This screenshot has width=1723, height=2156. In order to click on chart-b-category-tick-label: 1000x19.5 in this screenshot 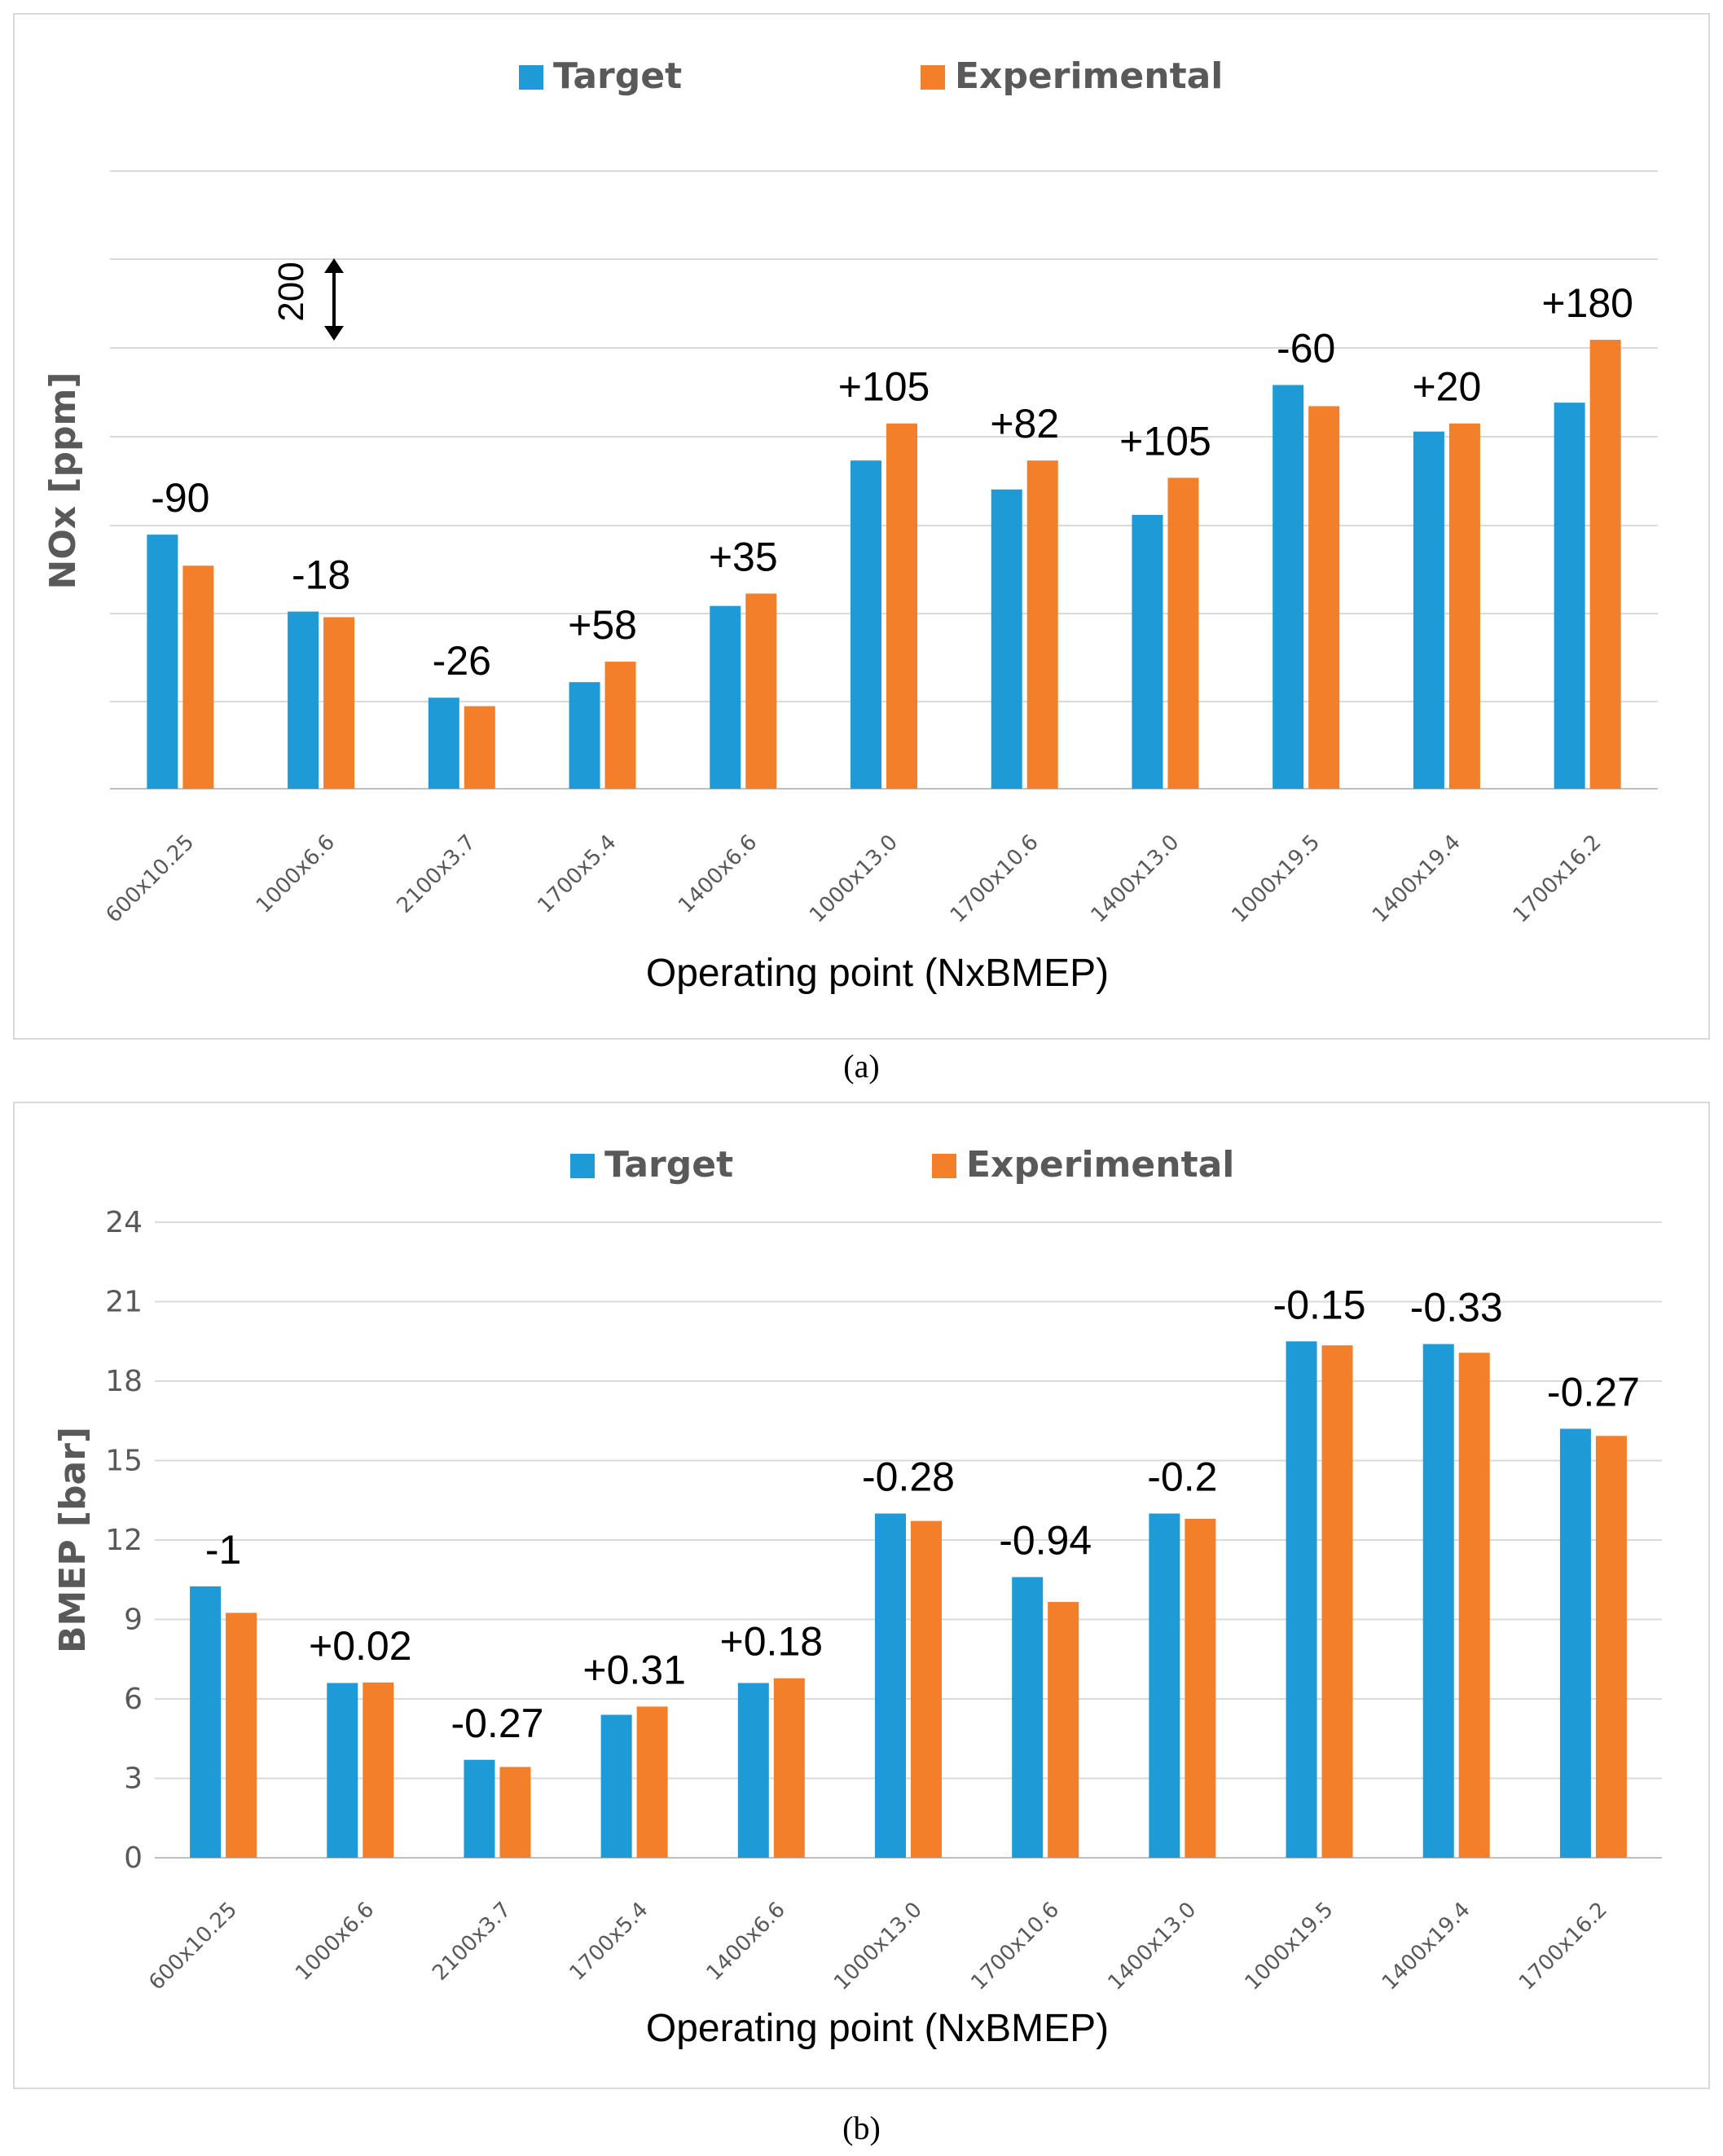, I will do `click(1289, 1946)`.